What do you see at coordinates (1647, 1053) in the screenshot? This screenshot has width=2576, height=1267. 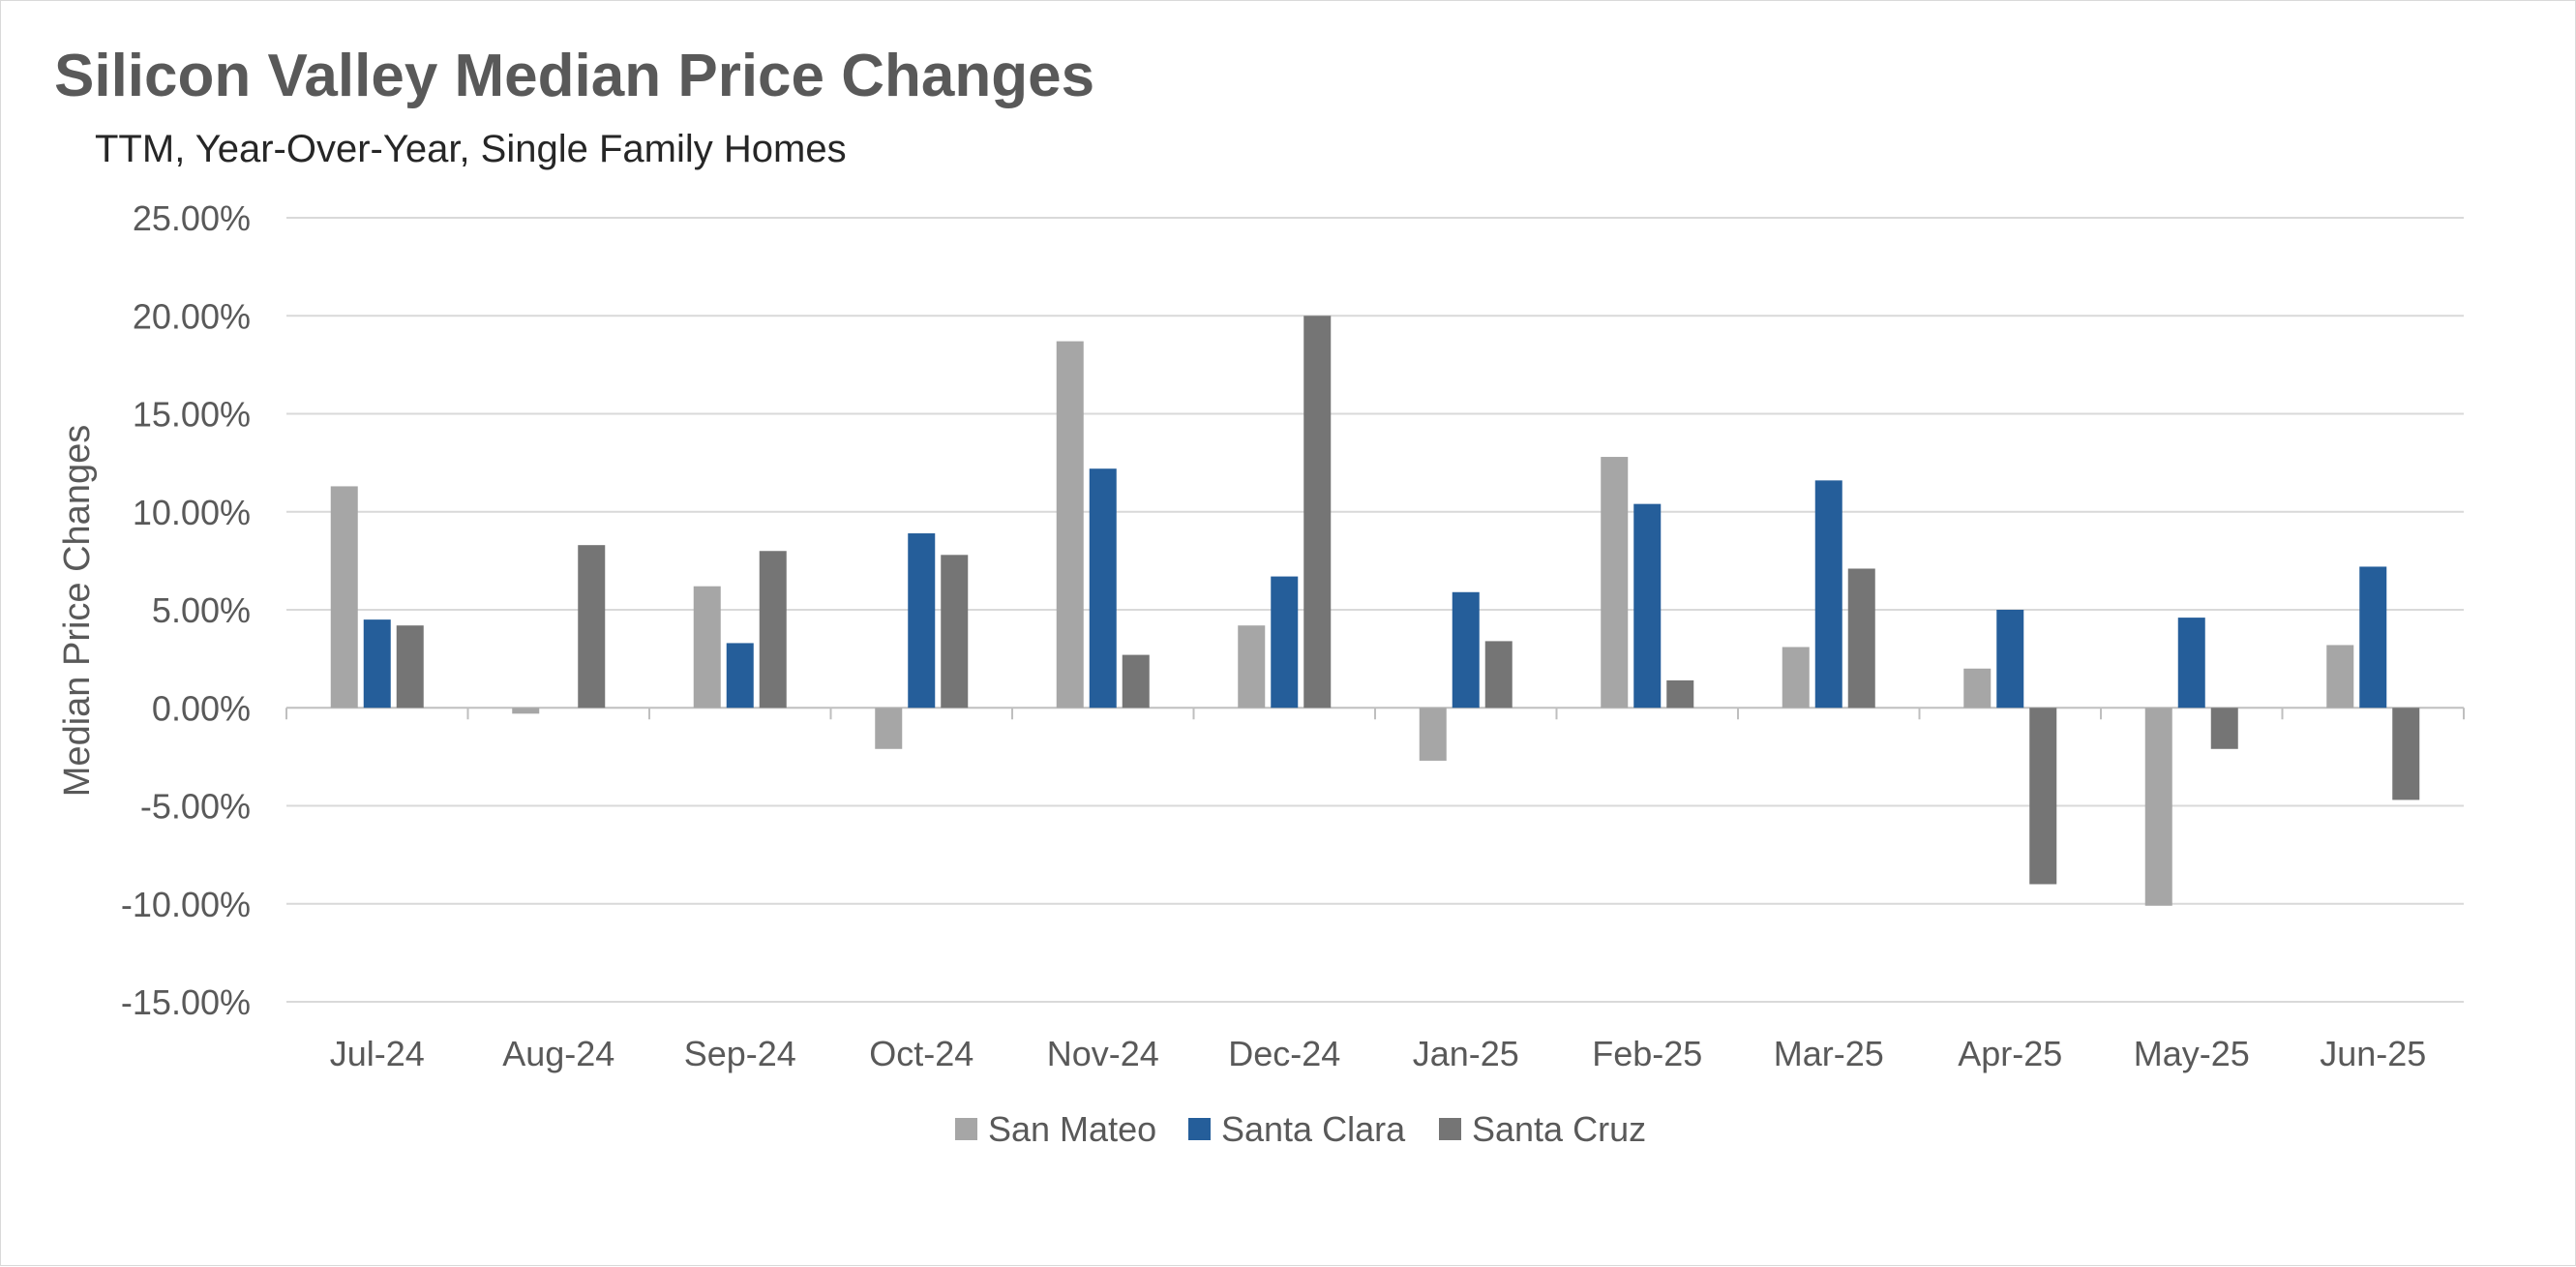 I see `x-tick-label: Feb-25` at bounding box center [1647, 1053].